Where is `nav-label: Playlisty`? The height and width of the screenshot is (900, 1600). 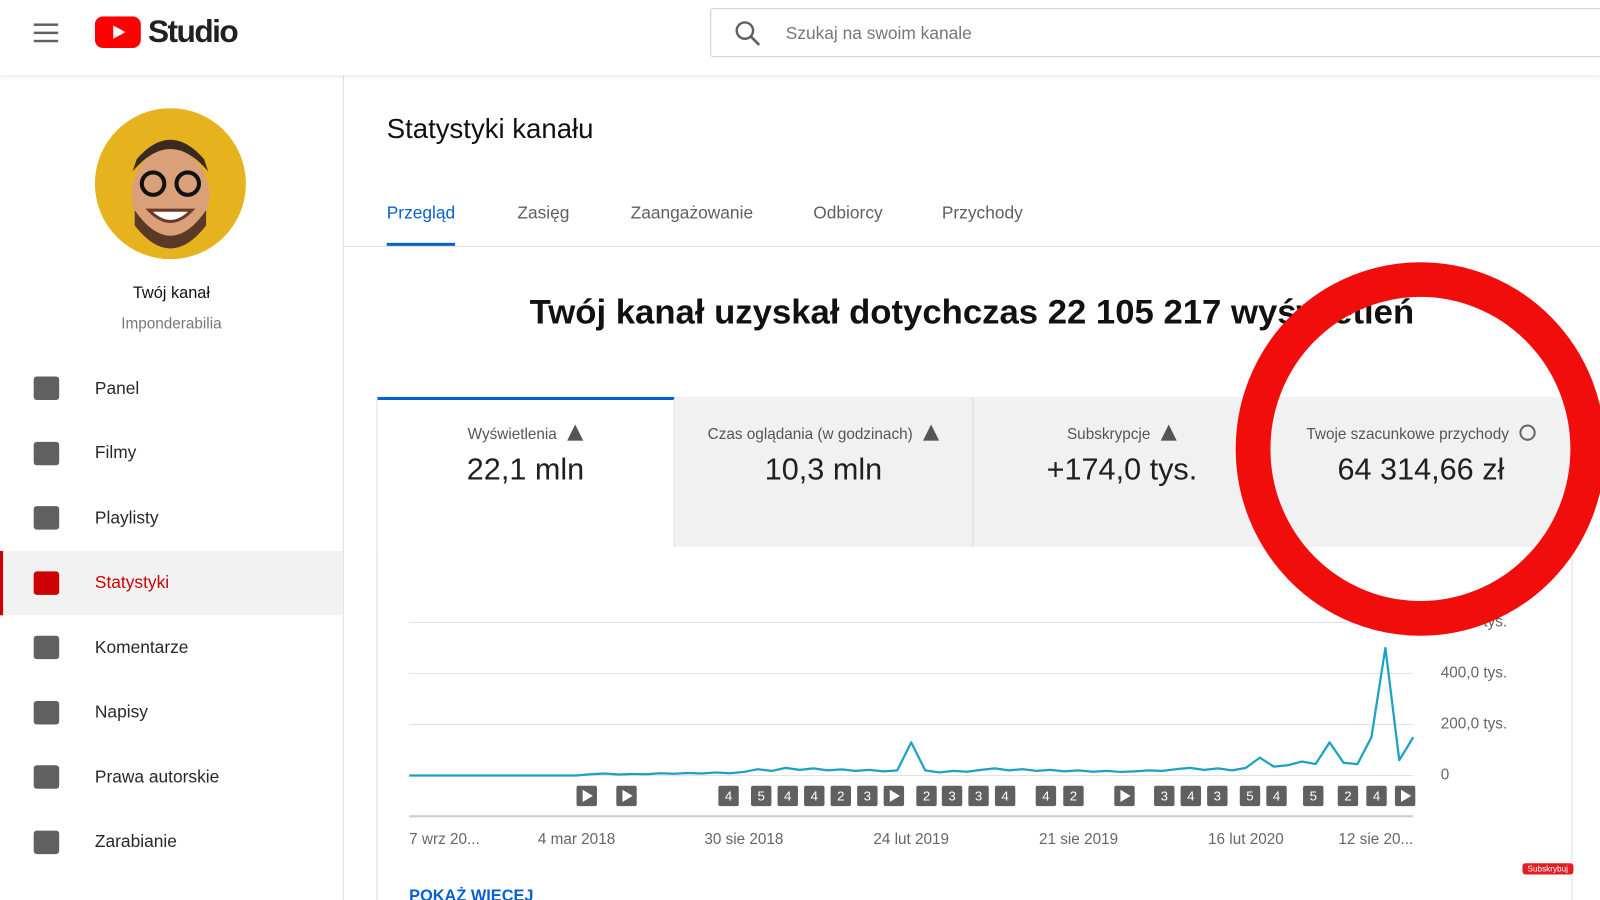 nav-label: Playlisty is located at coordinates (126, 517).